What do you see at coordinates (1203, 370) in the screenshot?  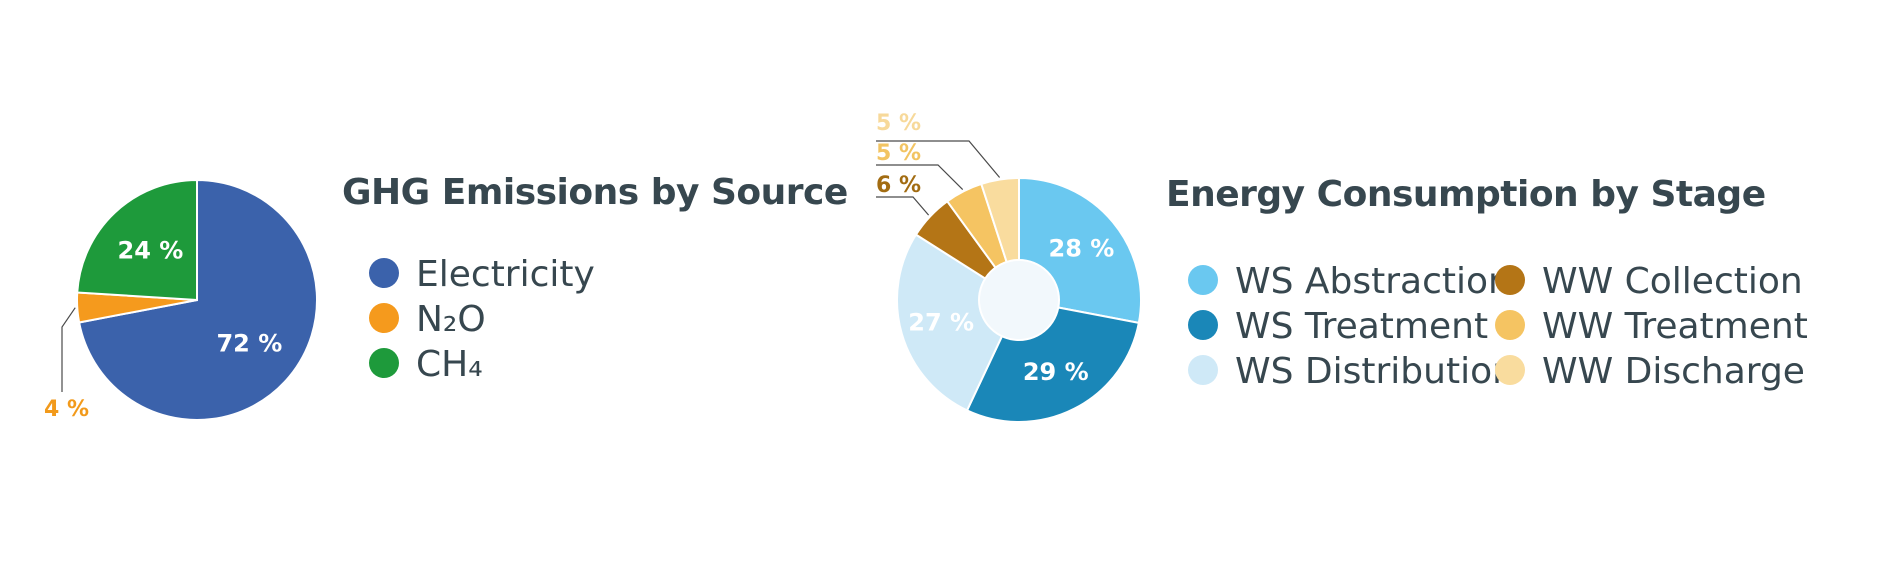 I see `legend-marker-ws-distribution` at bounding box center [1203, 370].